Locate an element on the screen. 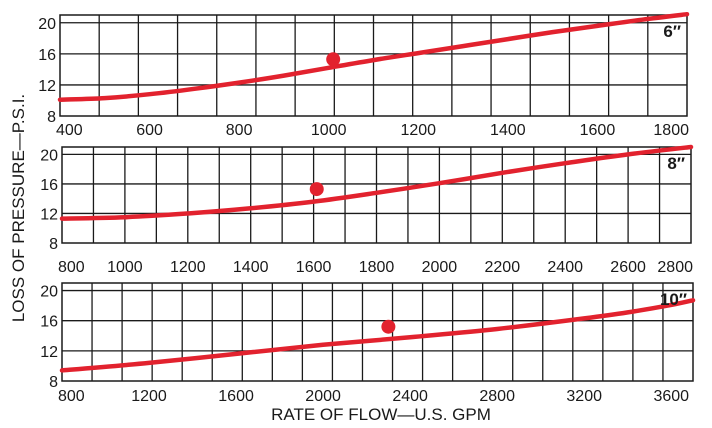  pipe-size-label: 8″ is located at coordinates (676, 163).